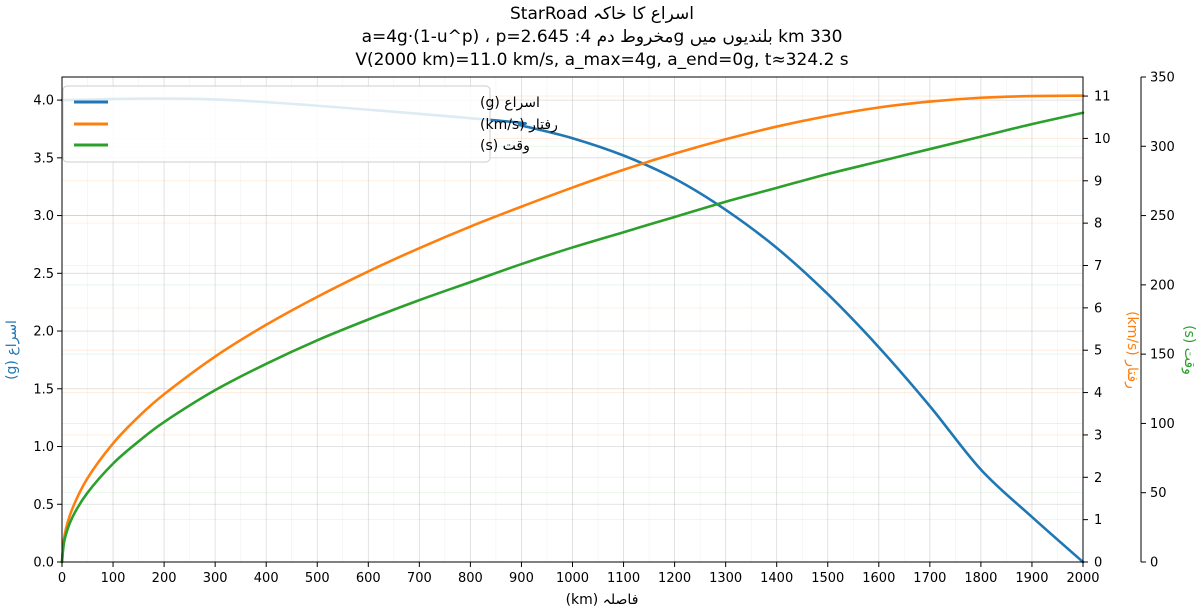 This screenshot has width=1204, height=615. What do you see at coordinates (1162, 355) in the screenshot?
I see `y-tick-label-time: 150` at bounding box center [1162, 355].